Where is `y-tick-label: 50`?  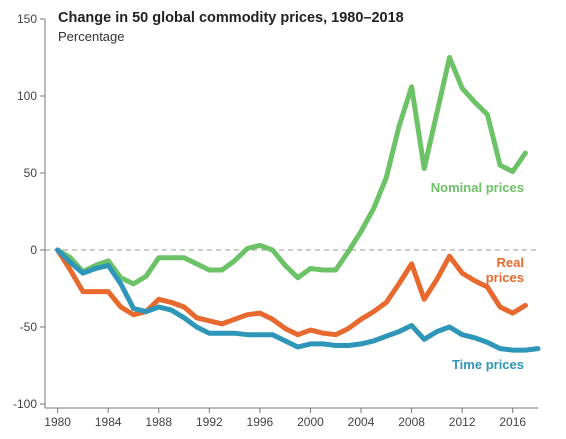
y-tick-label: 50 is located at coordinates (31, 173).